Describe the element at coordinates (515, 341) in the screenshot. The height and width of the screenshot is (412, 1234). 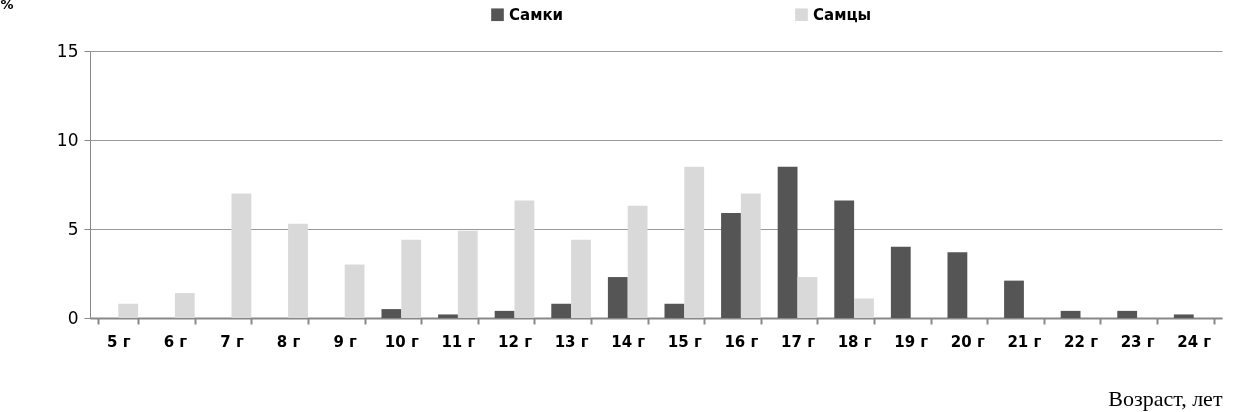
I see `x-tick-label: 12 г` at that location.